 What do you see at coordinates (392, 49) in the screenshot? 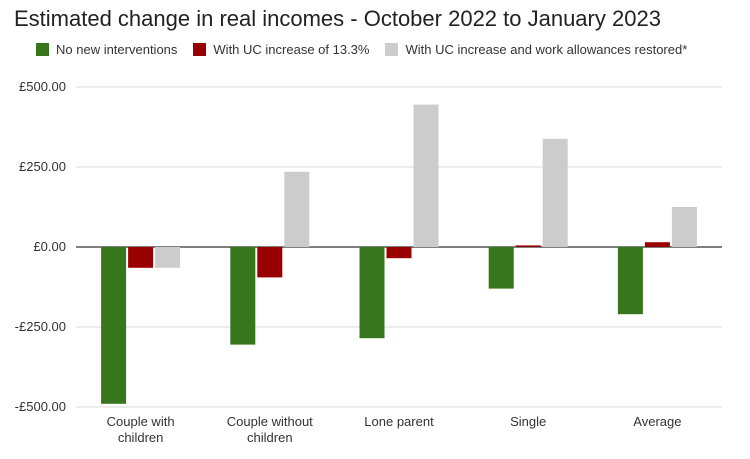
I see `legend-swatch-grey` at bounding box center [392, 49].